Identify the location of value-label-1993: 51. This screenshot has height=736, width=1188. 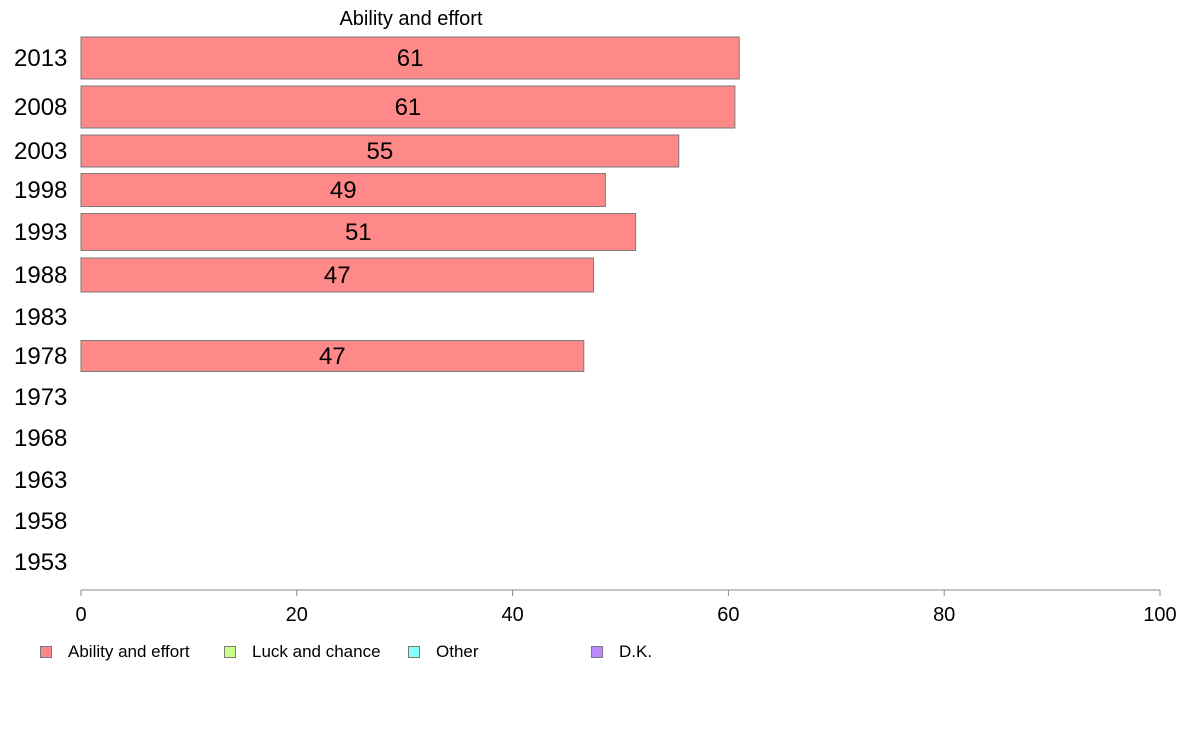
(358, 232).